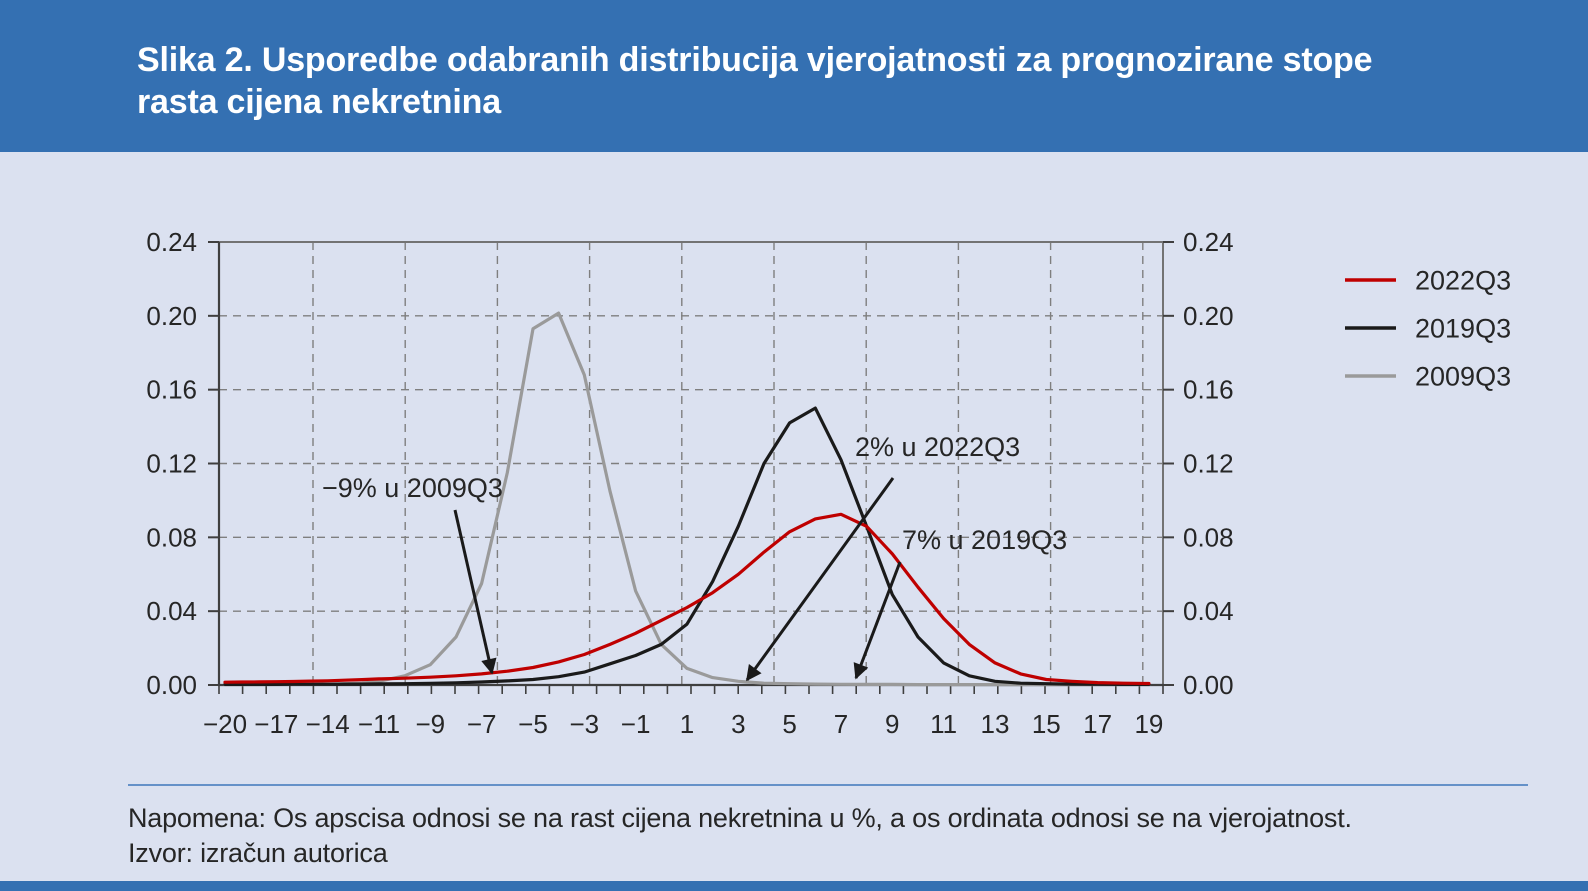 The image size is (1588, 891). Describe the element at coordinates (841, 724) in the screenshot. I see `x-tick-label: 7` at that location.